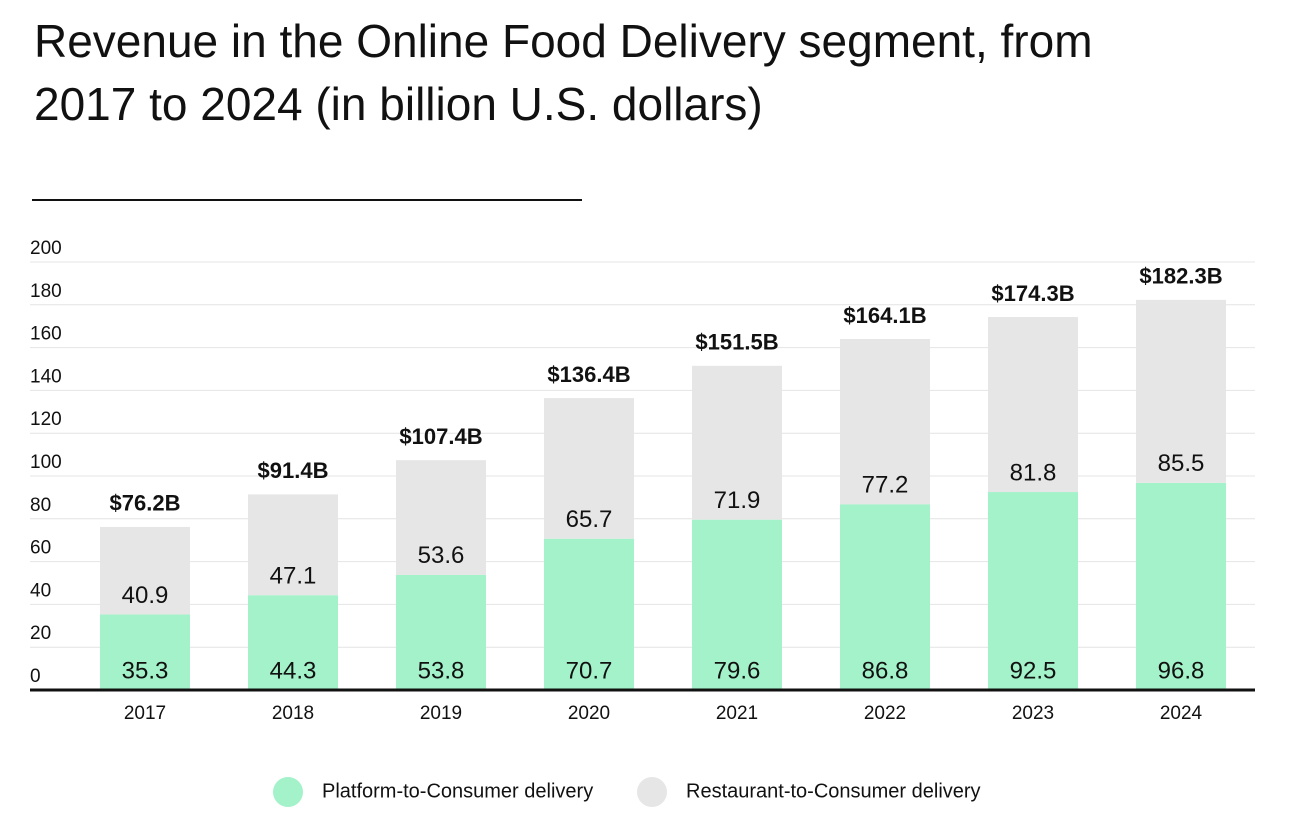 The image size is (1292, 831). What do you see at coordinates (145, 670) in the screenshot?
I see `value-label: 35.3` at bounding box center [145, 670].